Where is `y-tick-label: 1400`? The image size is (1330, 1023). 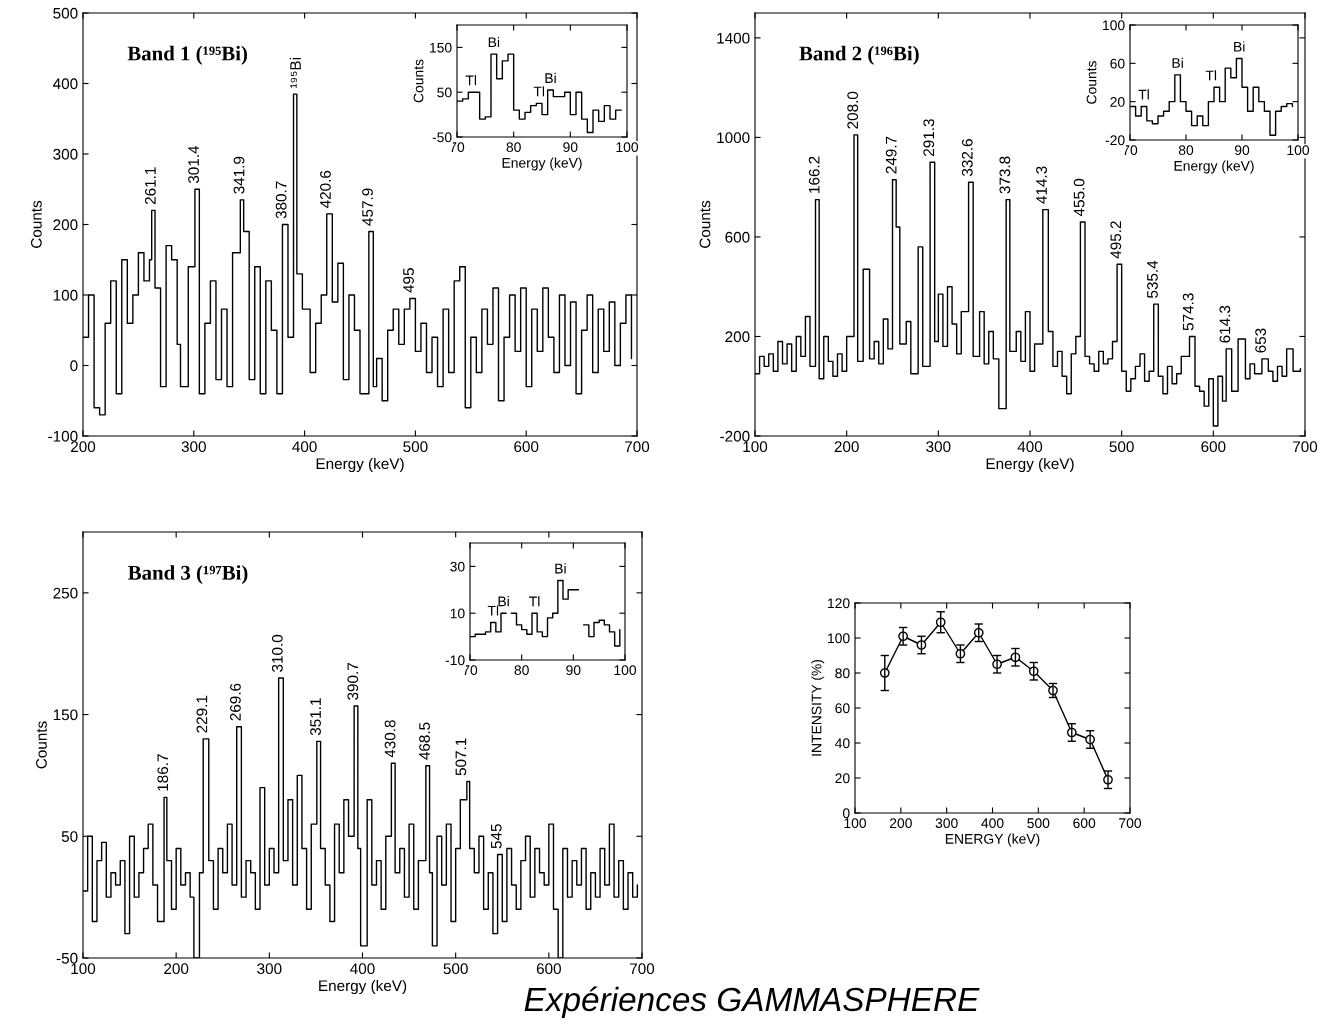 y-tick-label: 1400 is located at coordinates (733, 38).